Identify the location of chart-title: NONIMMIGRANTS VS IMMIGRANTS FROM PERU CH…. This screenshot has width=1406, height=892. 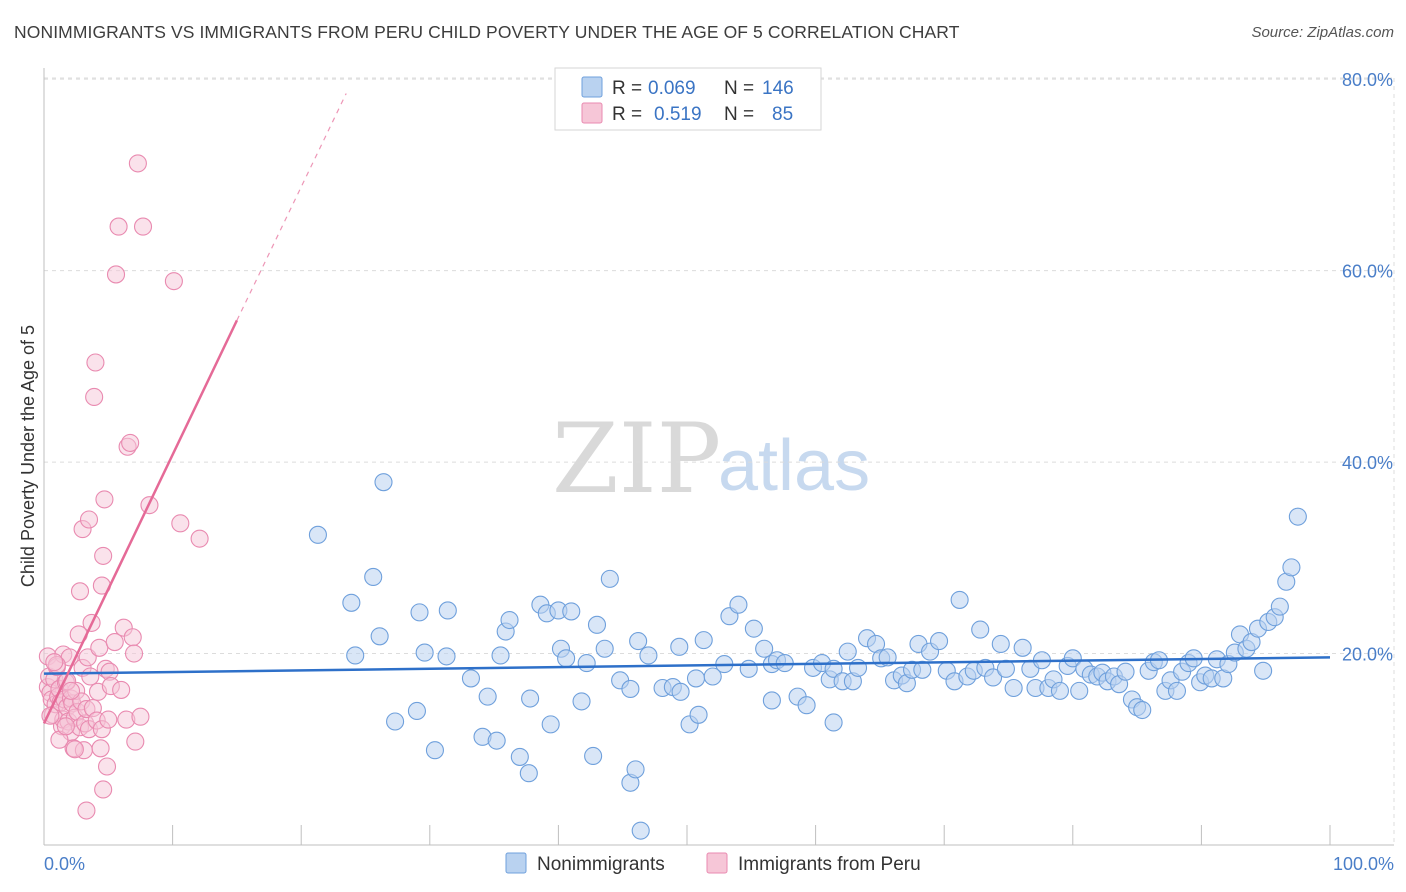
(487, 32).